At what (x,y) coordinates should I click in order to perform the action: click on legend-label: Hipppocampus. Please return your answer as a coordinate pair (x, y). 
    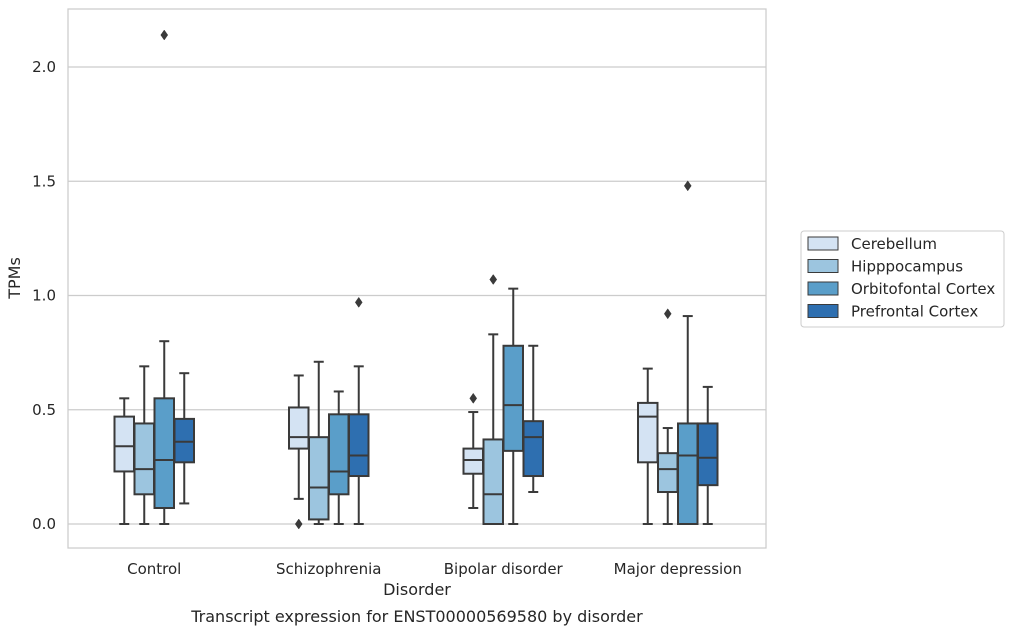
    Looking at the image, I should click on (907, 267).